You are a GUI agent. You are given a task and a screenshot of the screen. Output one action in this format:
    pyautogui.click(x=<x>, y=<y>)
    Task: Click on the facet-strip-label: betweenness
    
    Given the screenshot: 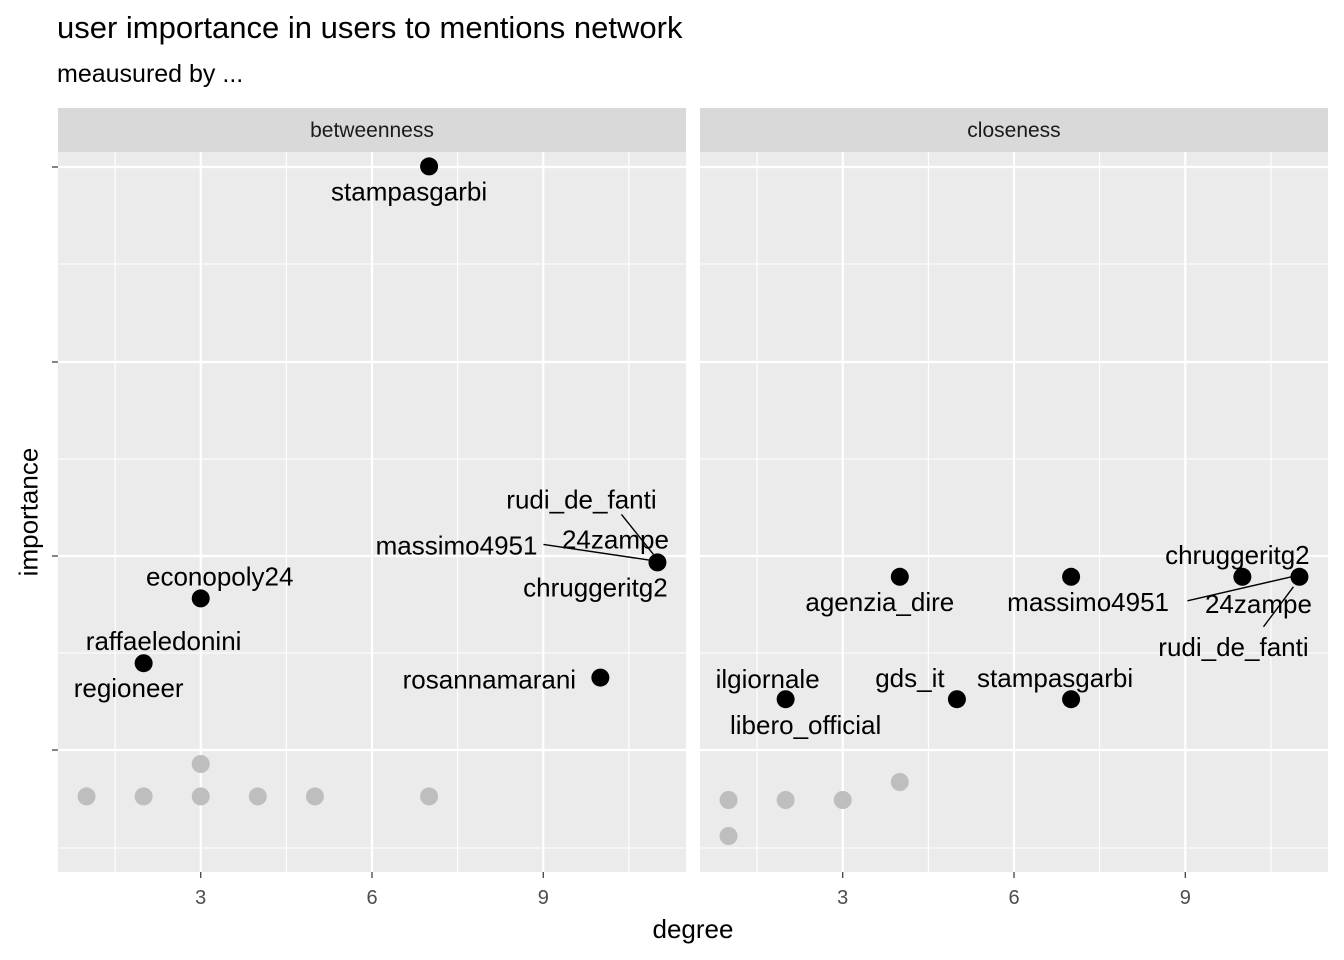 What is the action you would take?
    pyautogui.click(x=372, y=130)
    